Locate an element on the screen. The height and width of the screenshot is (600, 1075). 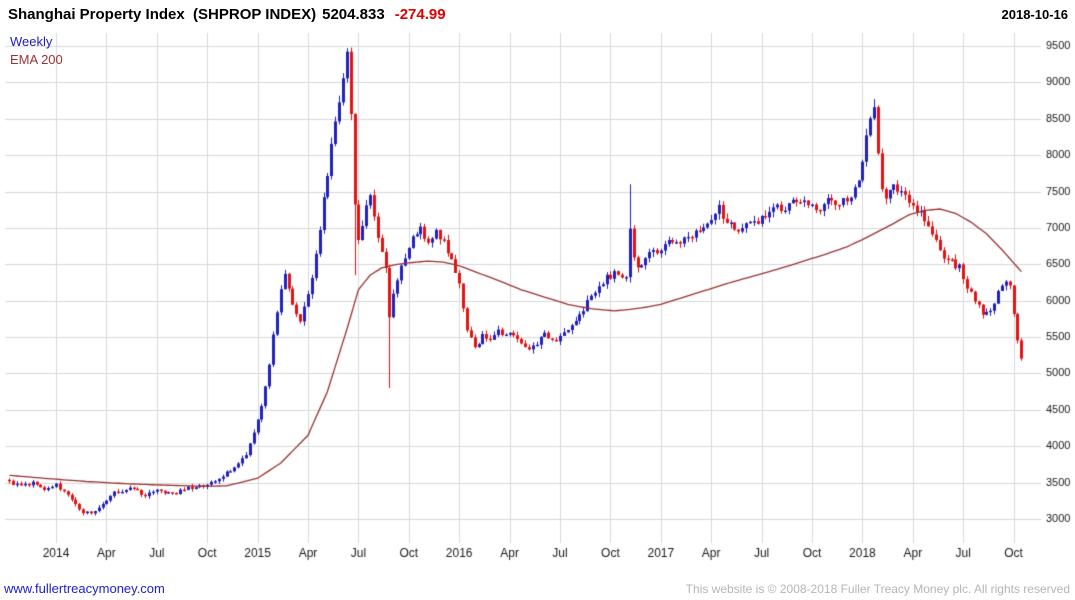
page-title: Shanghai Property Index (SHPROP INDEX) is located at coordinates (162, 14).